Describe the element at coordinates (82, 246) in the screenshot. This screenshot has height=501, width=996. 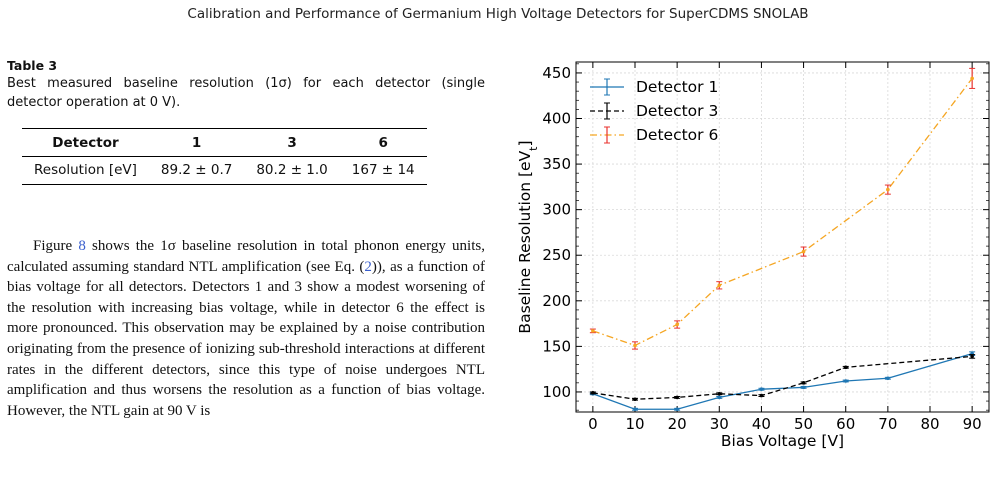
I see `figure-link: 8` at that location.